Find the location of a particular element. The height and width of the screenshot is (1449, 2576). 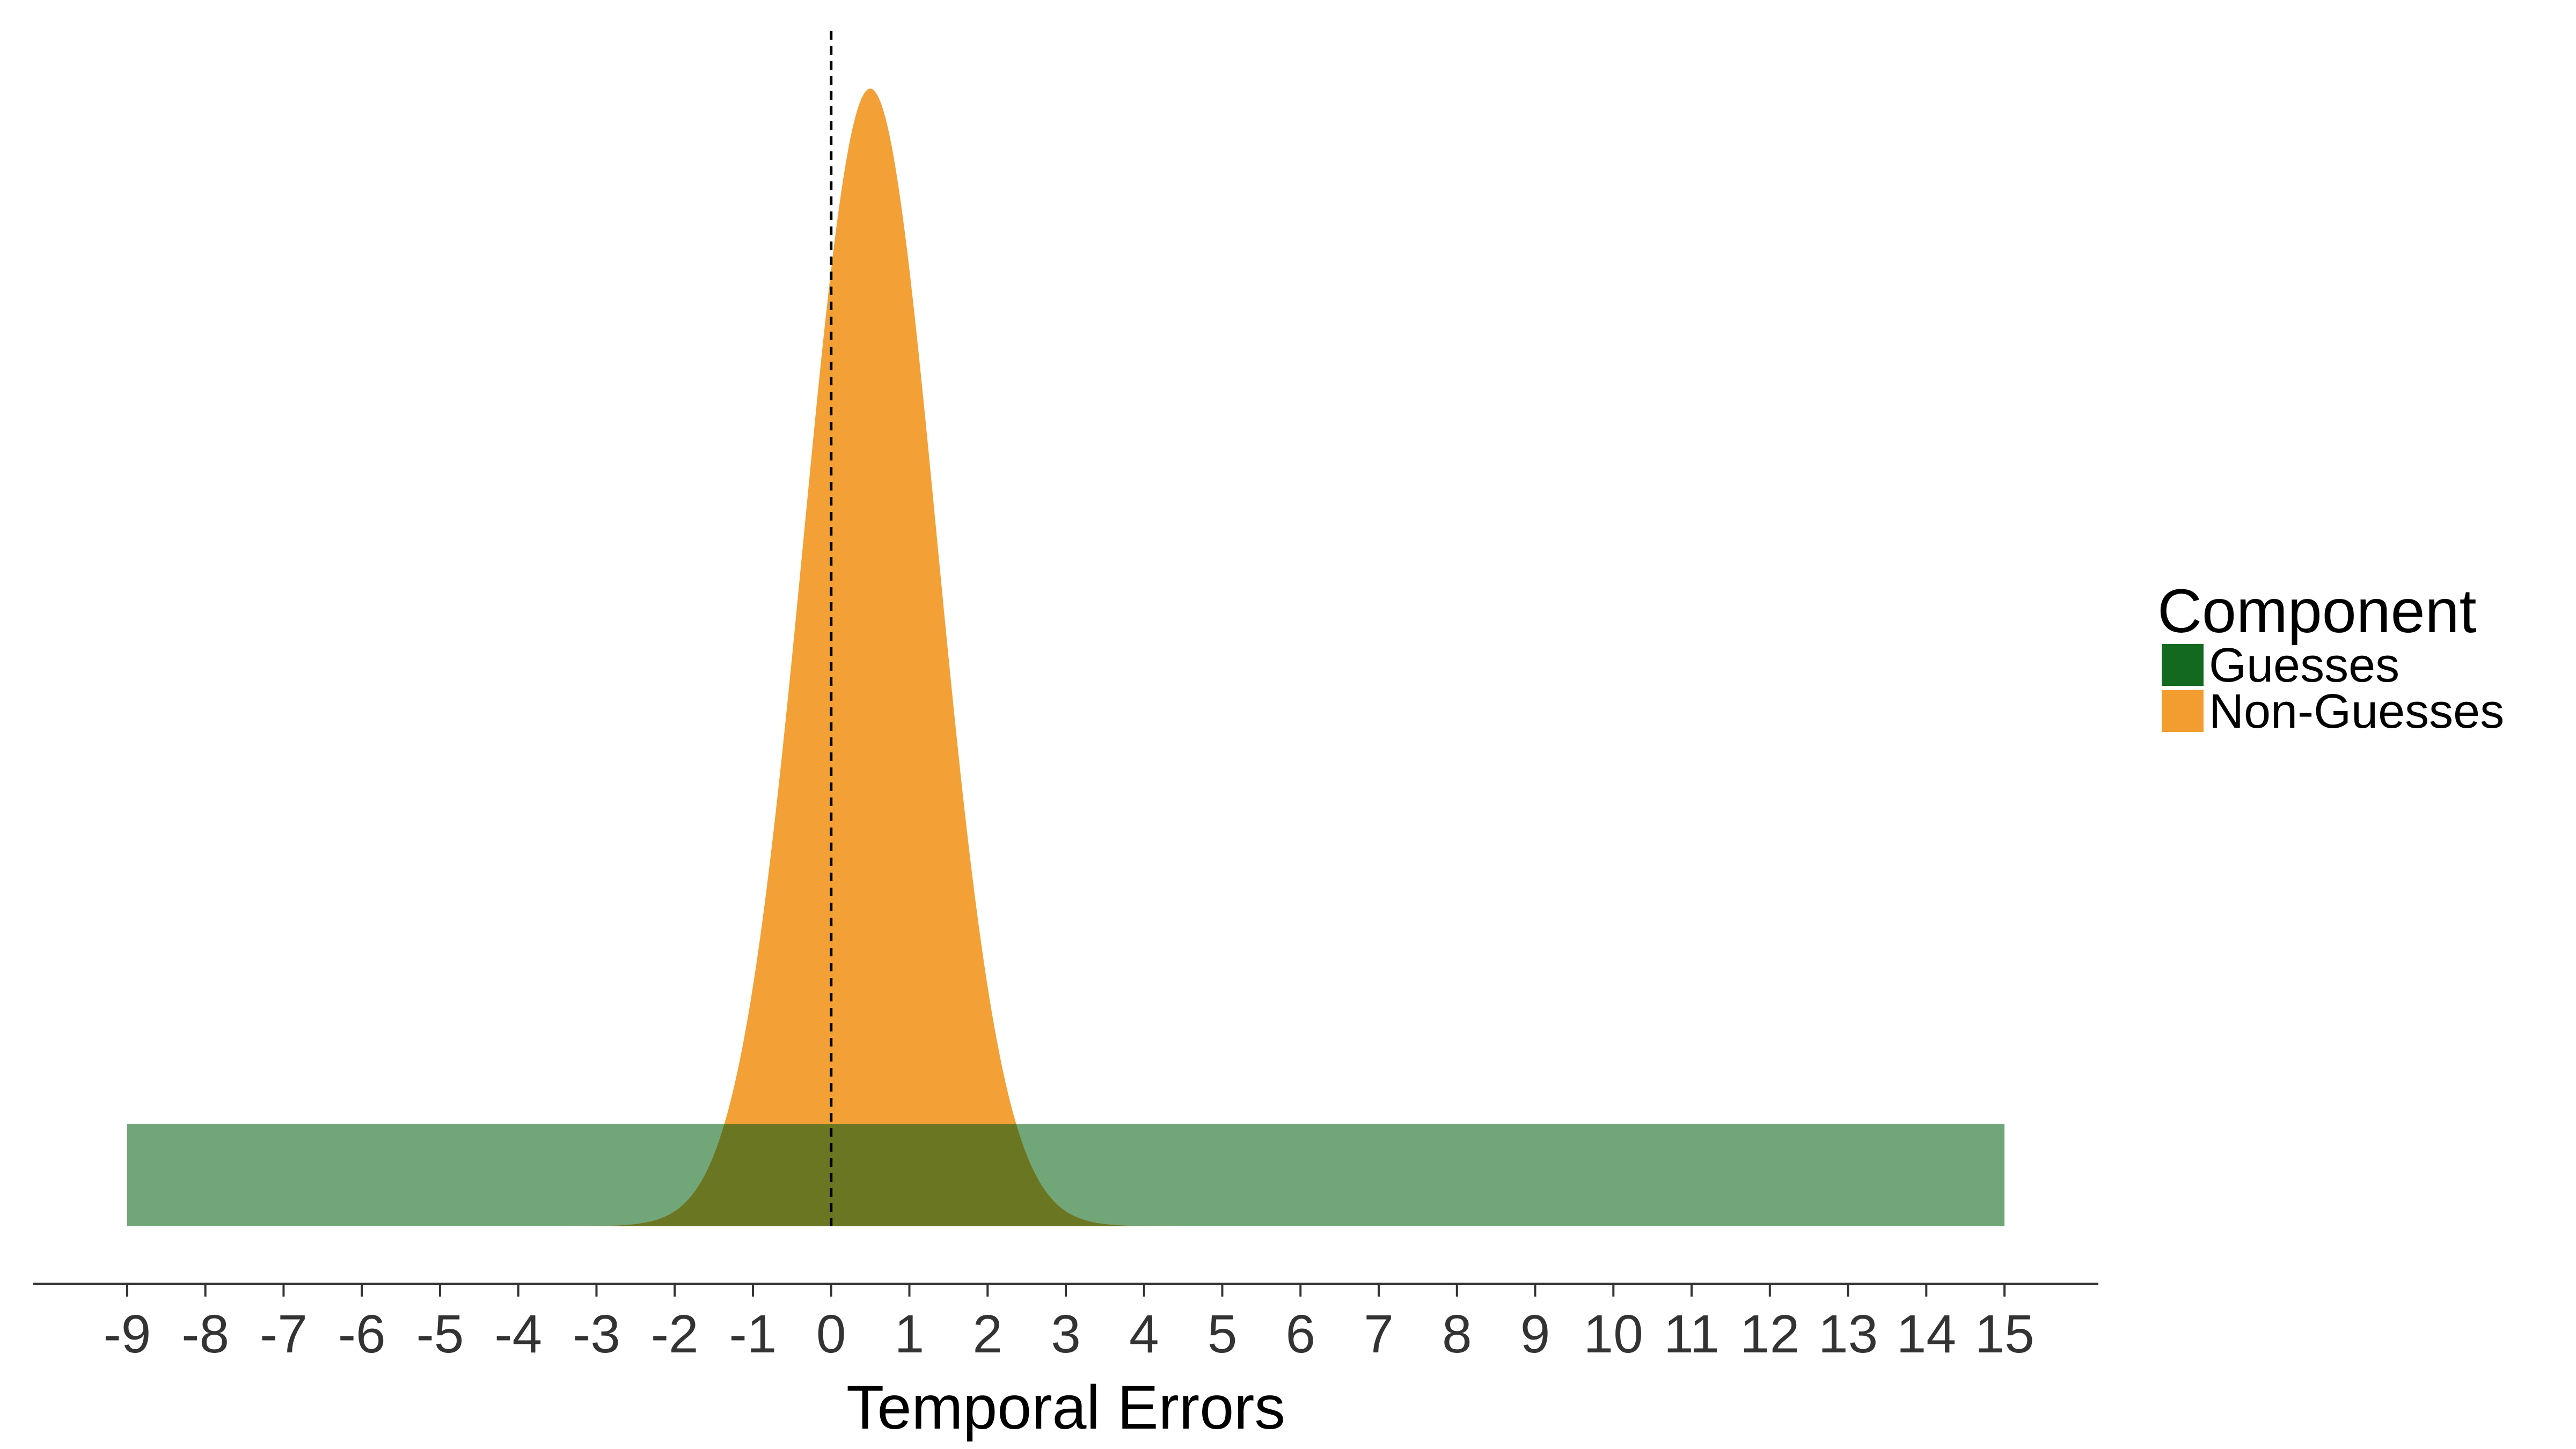

x-tick-label: -4 is located at coordinates (518, 1334).